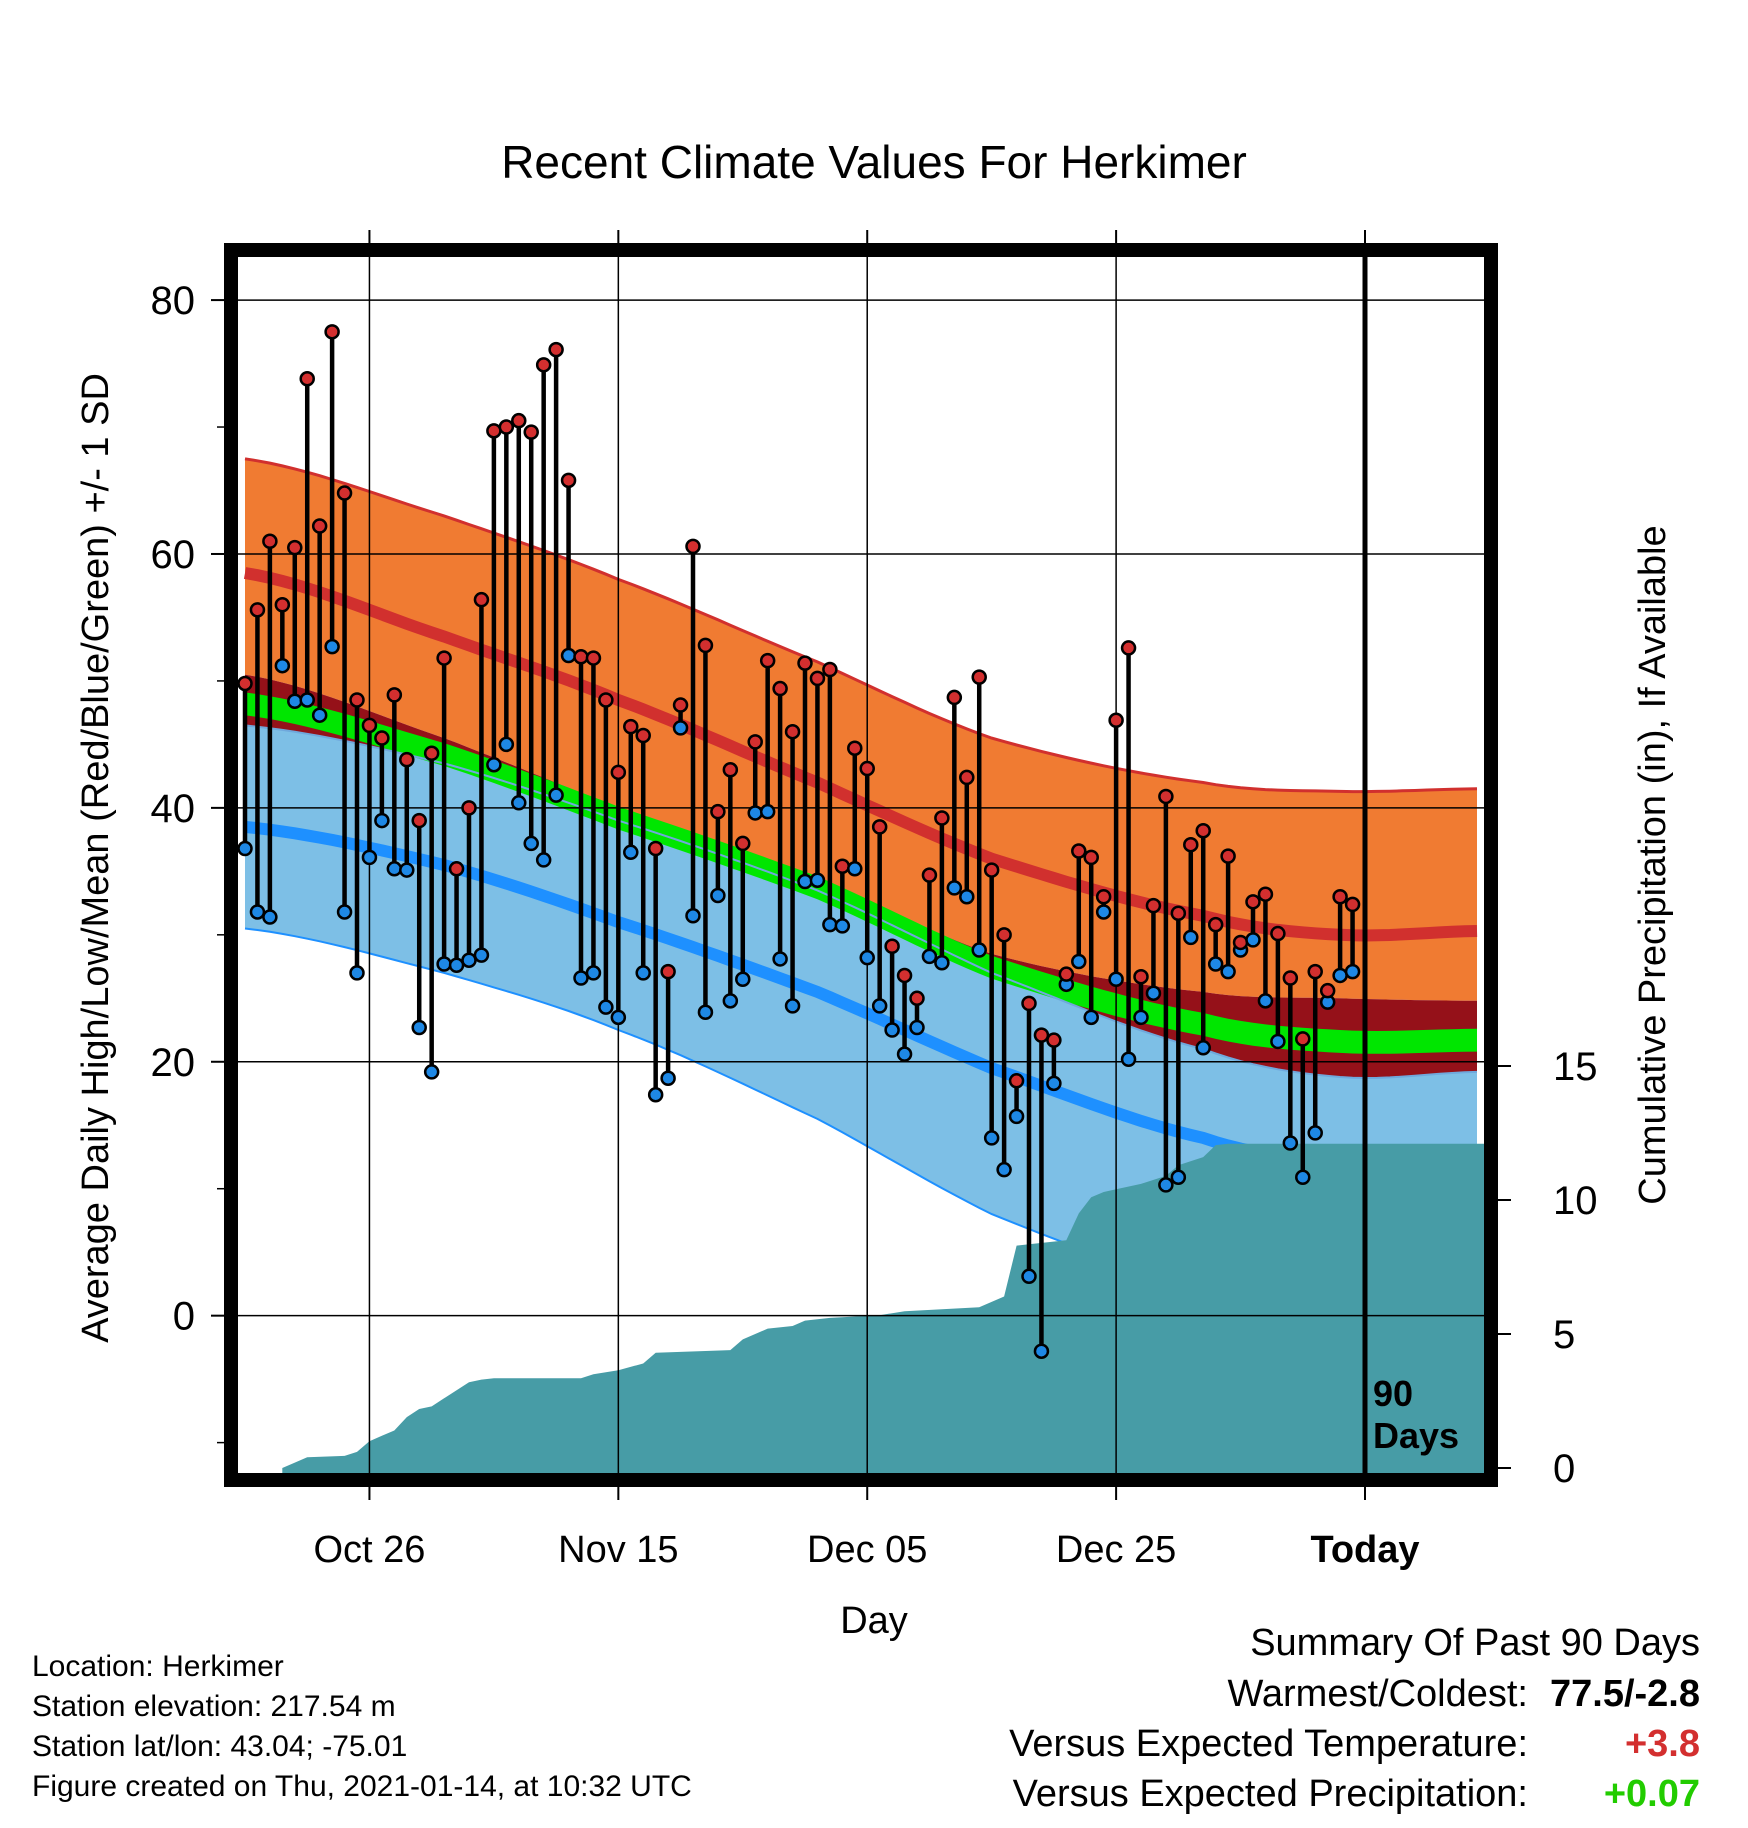  I want to click on ninety-days-label: 90, so click(1393, 1393).